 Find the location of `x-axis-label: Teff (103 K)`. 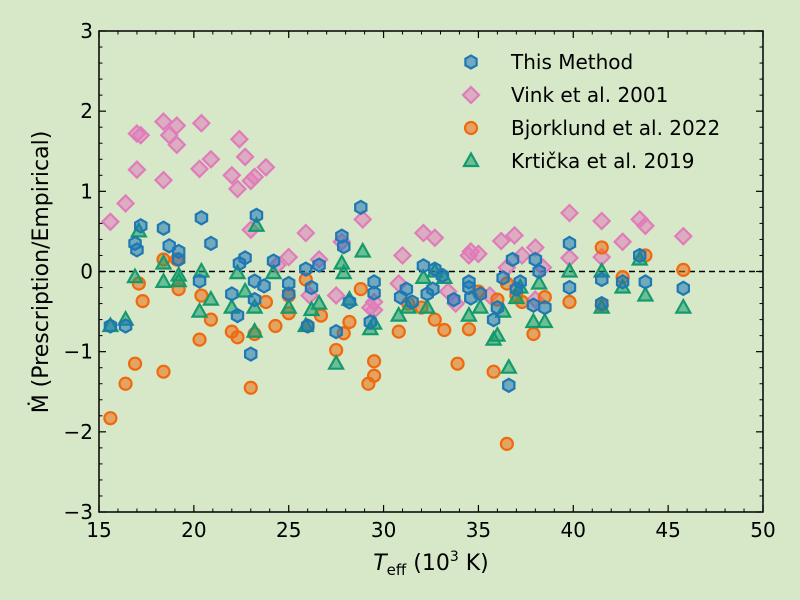

x-axis-label: Teff (103 K) is located at coordinates (431, 564).